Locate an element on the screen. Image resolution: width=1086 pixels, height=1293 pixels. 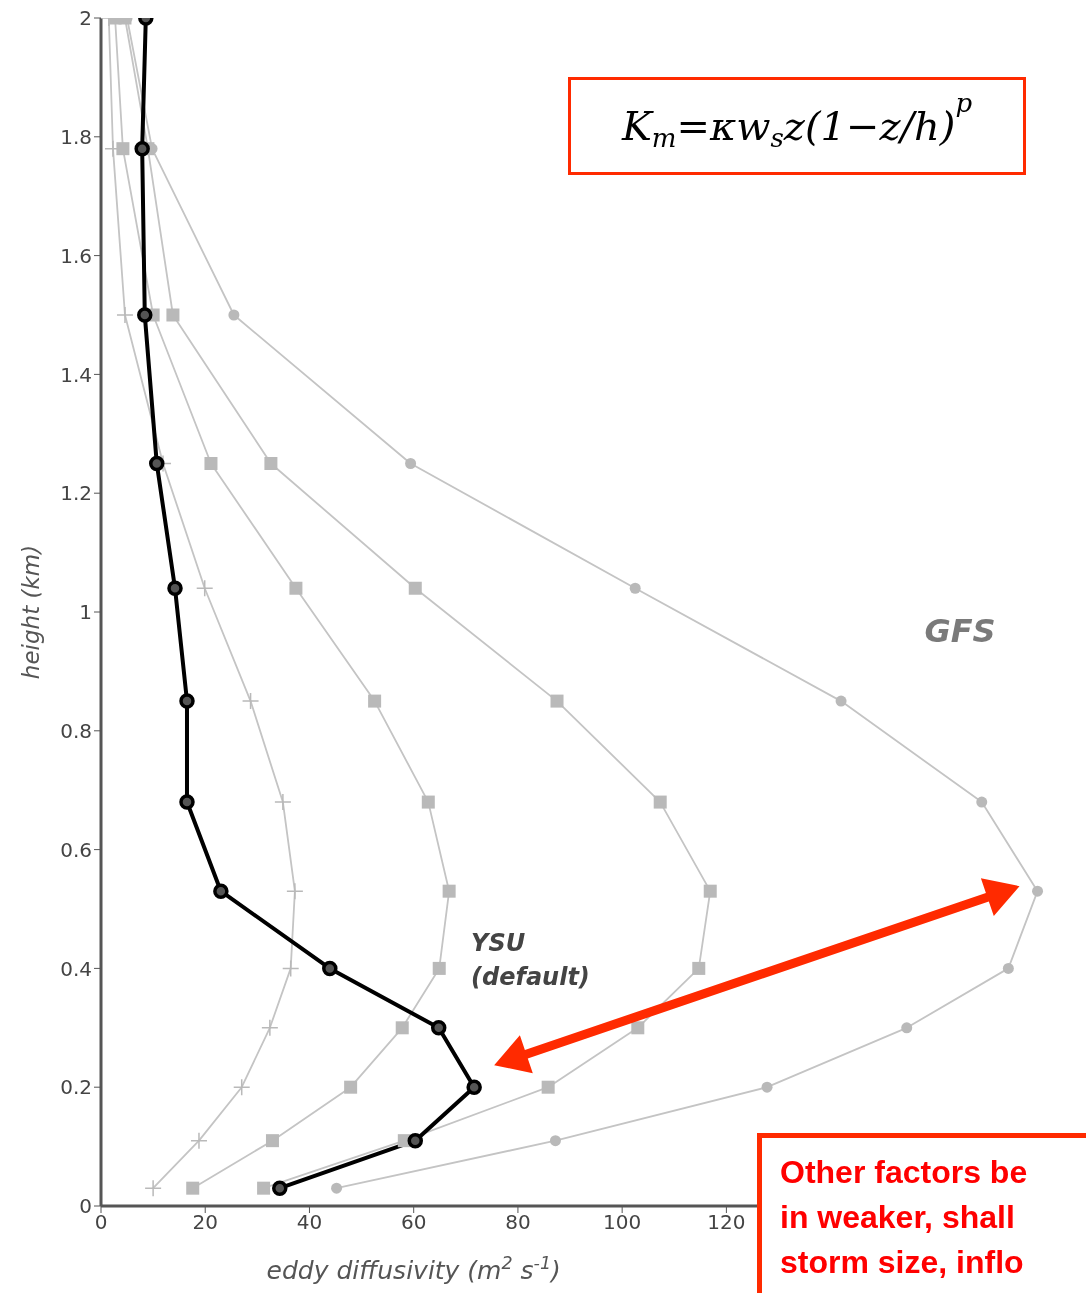
x-tick-label: 40 is located at coordinates (309, 1222).